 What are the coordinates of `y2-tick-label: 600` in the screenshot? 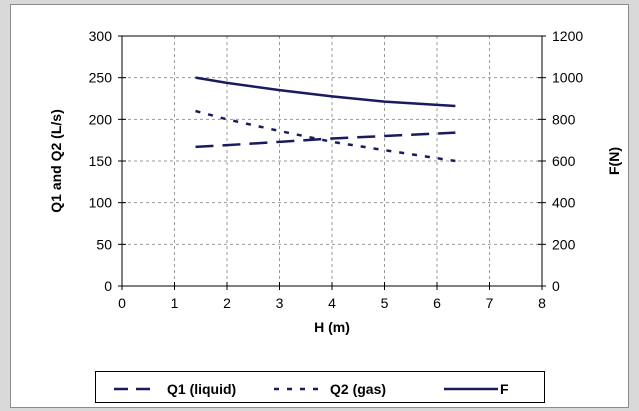 It's located at (564, 161).